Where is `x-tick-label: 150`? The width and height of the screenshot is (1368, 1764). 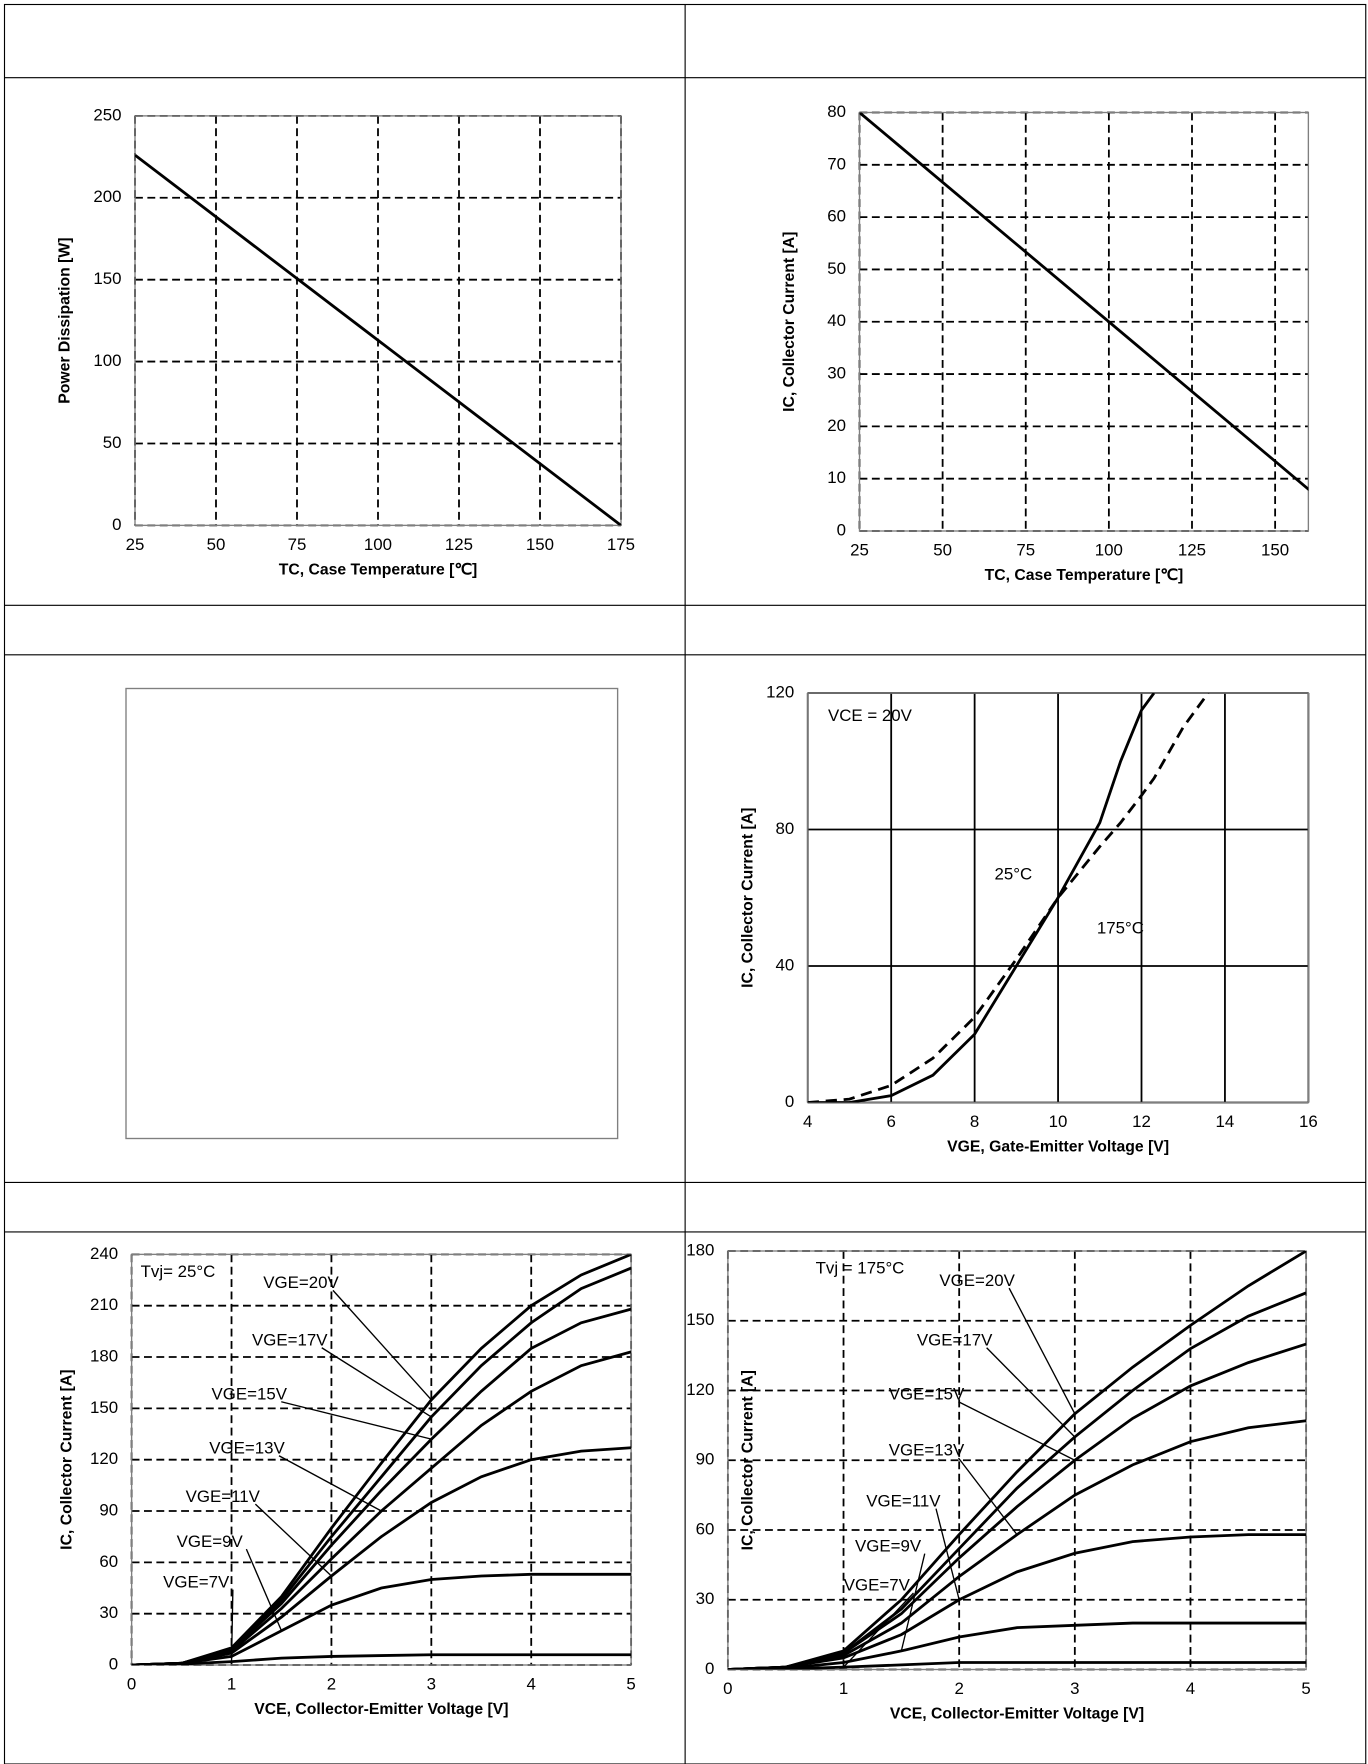
x-tick-label: 150 is located at coordinates (1275, 550).